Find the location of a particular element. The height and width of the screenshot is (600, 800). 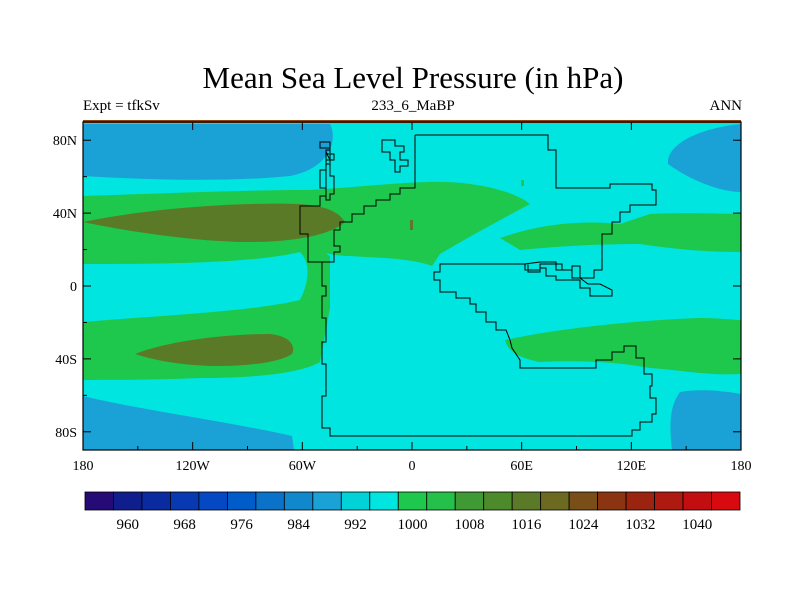

y-tick-label: 0 is located at coordinates (73, 287).